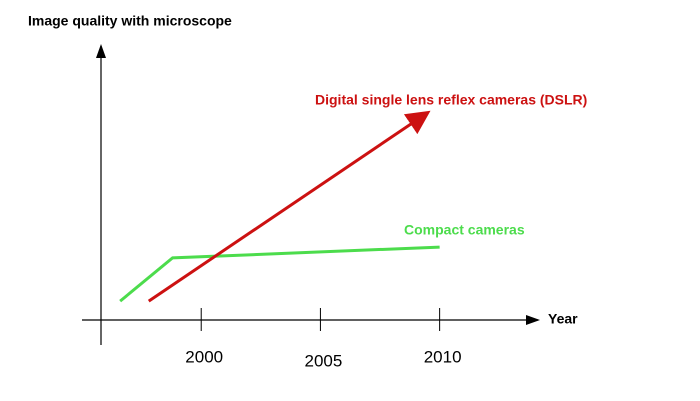 The height and width of the screenshot is (401, 700). Describe the element at coordinates (279, 274) in the screenshot. I see `series-line` at that location.